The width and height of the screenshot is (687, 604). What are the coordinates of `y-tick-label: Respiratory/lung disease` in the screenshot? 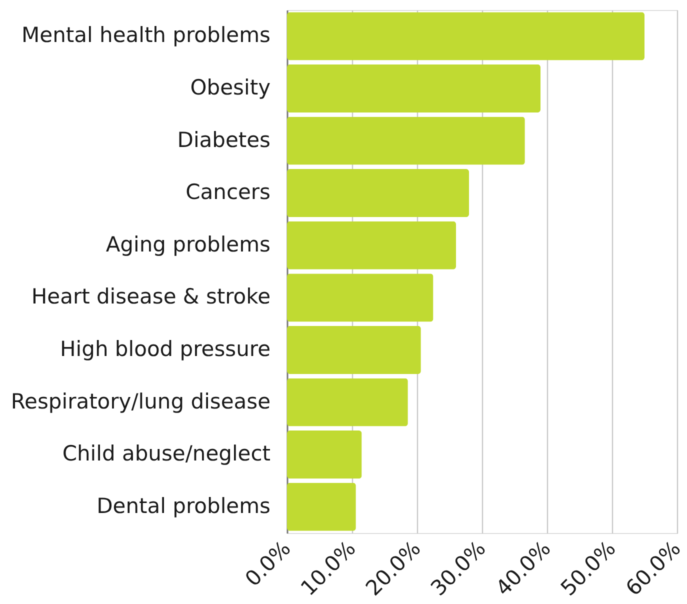 It's located at (140, 401).